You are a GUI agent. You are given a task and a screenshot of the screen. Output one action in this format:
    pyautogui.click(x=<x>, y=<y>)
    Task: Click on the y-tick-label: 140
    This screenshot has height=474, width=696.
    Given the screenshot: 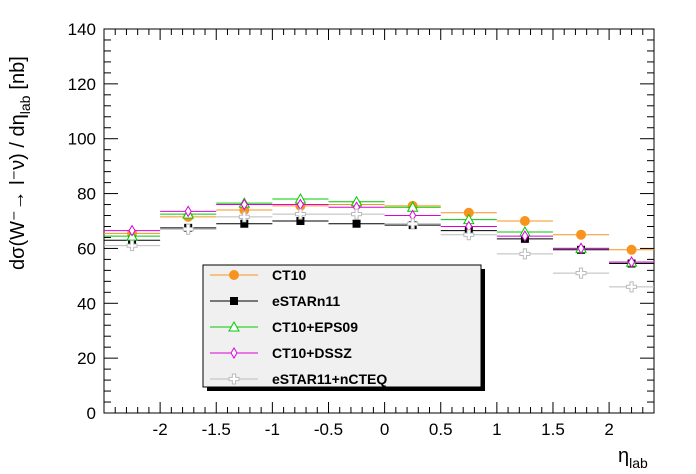 What is the action you would take?
    pyautogui.click(x=82, y=29)
    